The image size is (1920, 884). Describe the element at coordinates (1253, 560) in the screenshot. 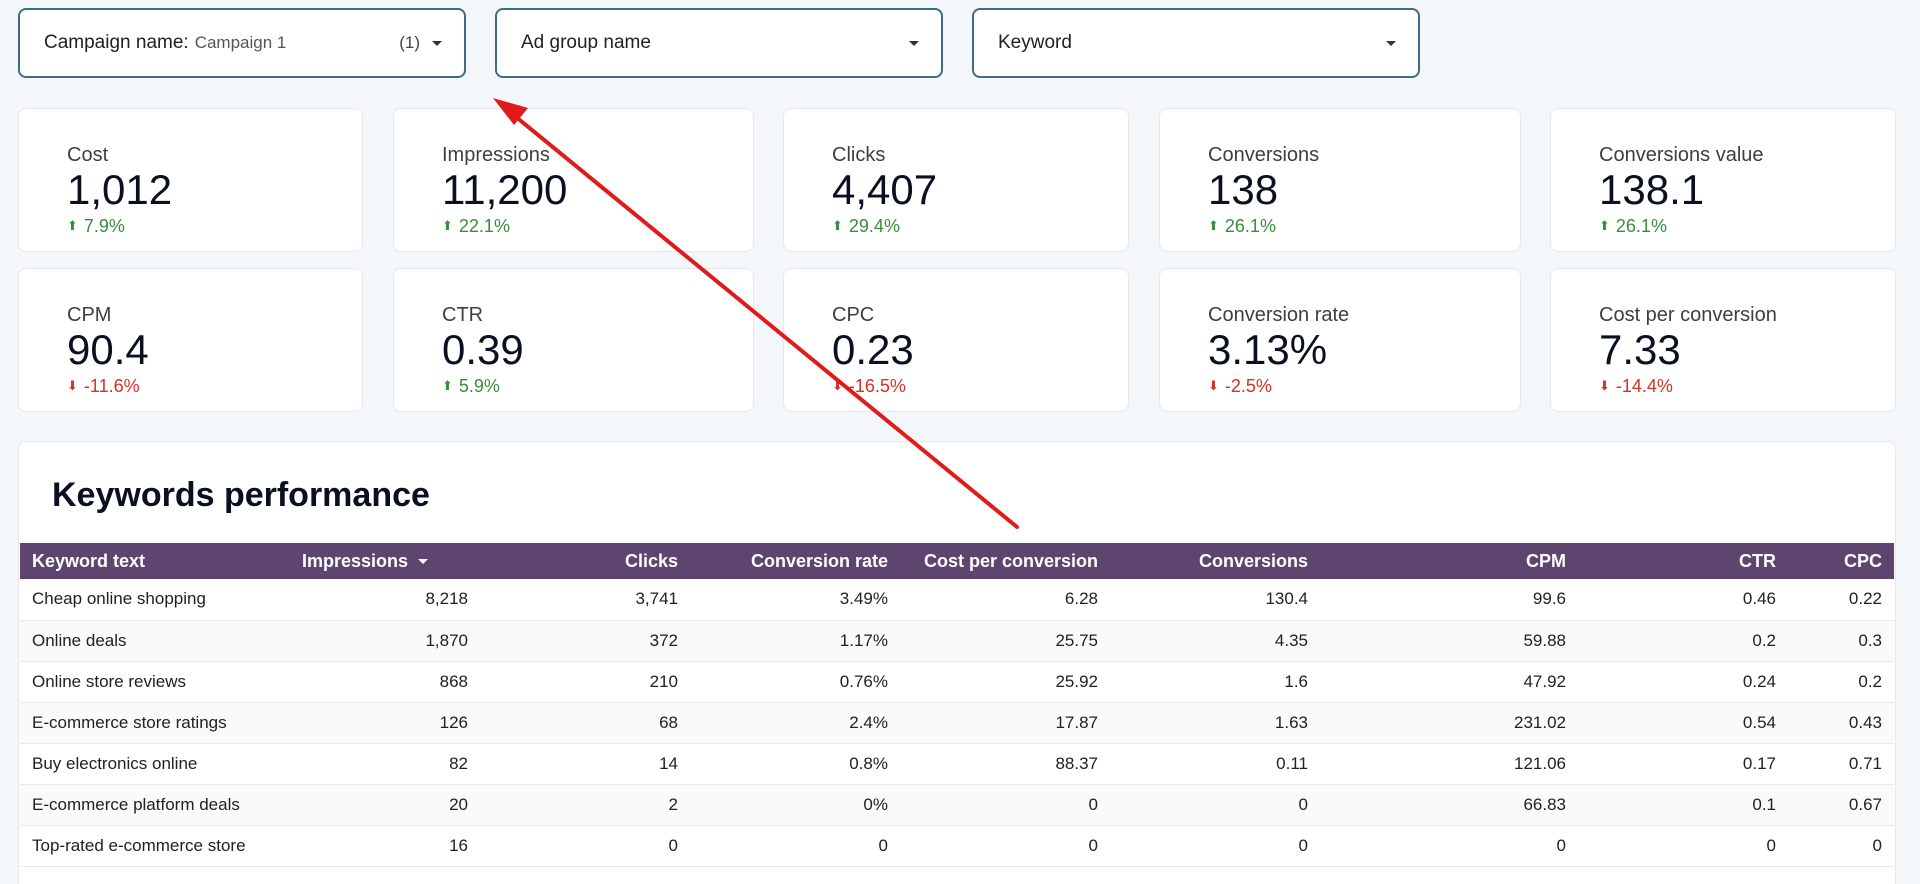

I see `column-header-conversions: Conversions` at that location.